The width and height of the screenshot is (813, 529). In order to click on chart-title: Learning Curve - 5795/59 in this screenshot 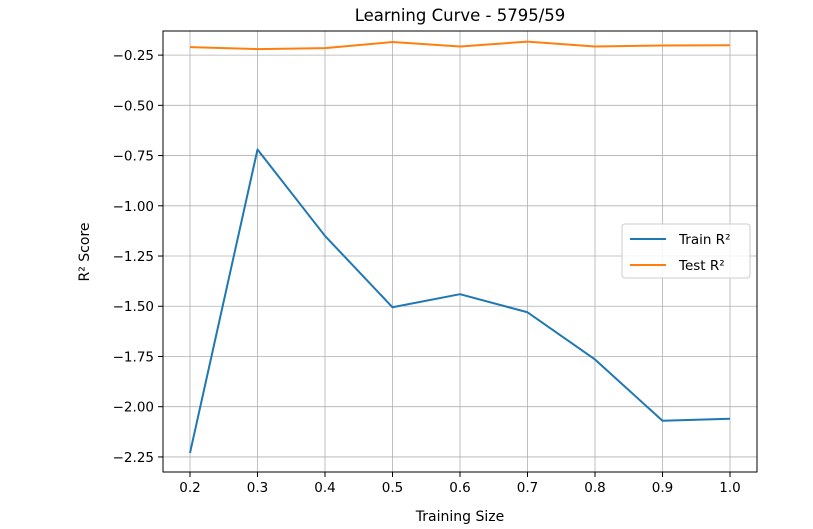, I will do `click(460, 15)`.